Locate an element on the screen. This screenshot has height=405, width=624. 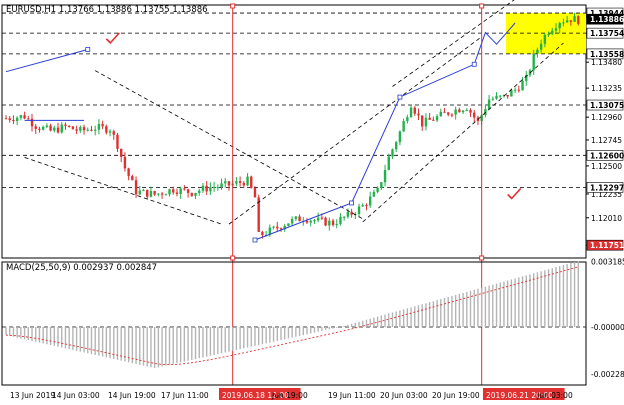
level-label: 1.13075 is located at coordinates (607, 105).